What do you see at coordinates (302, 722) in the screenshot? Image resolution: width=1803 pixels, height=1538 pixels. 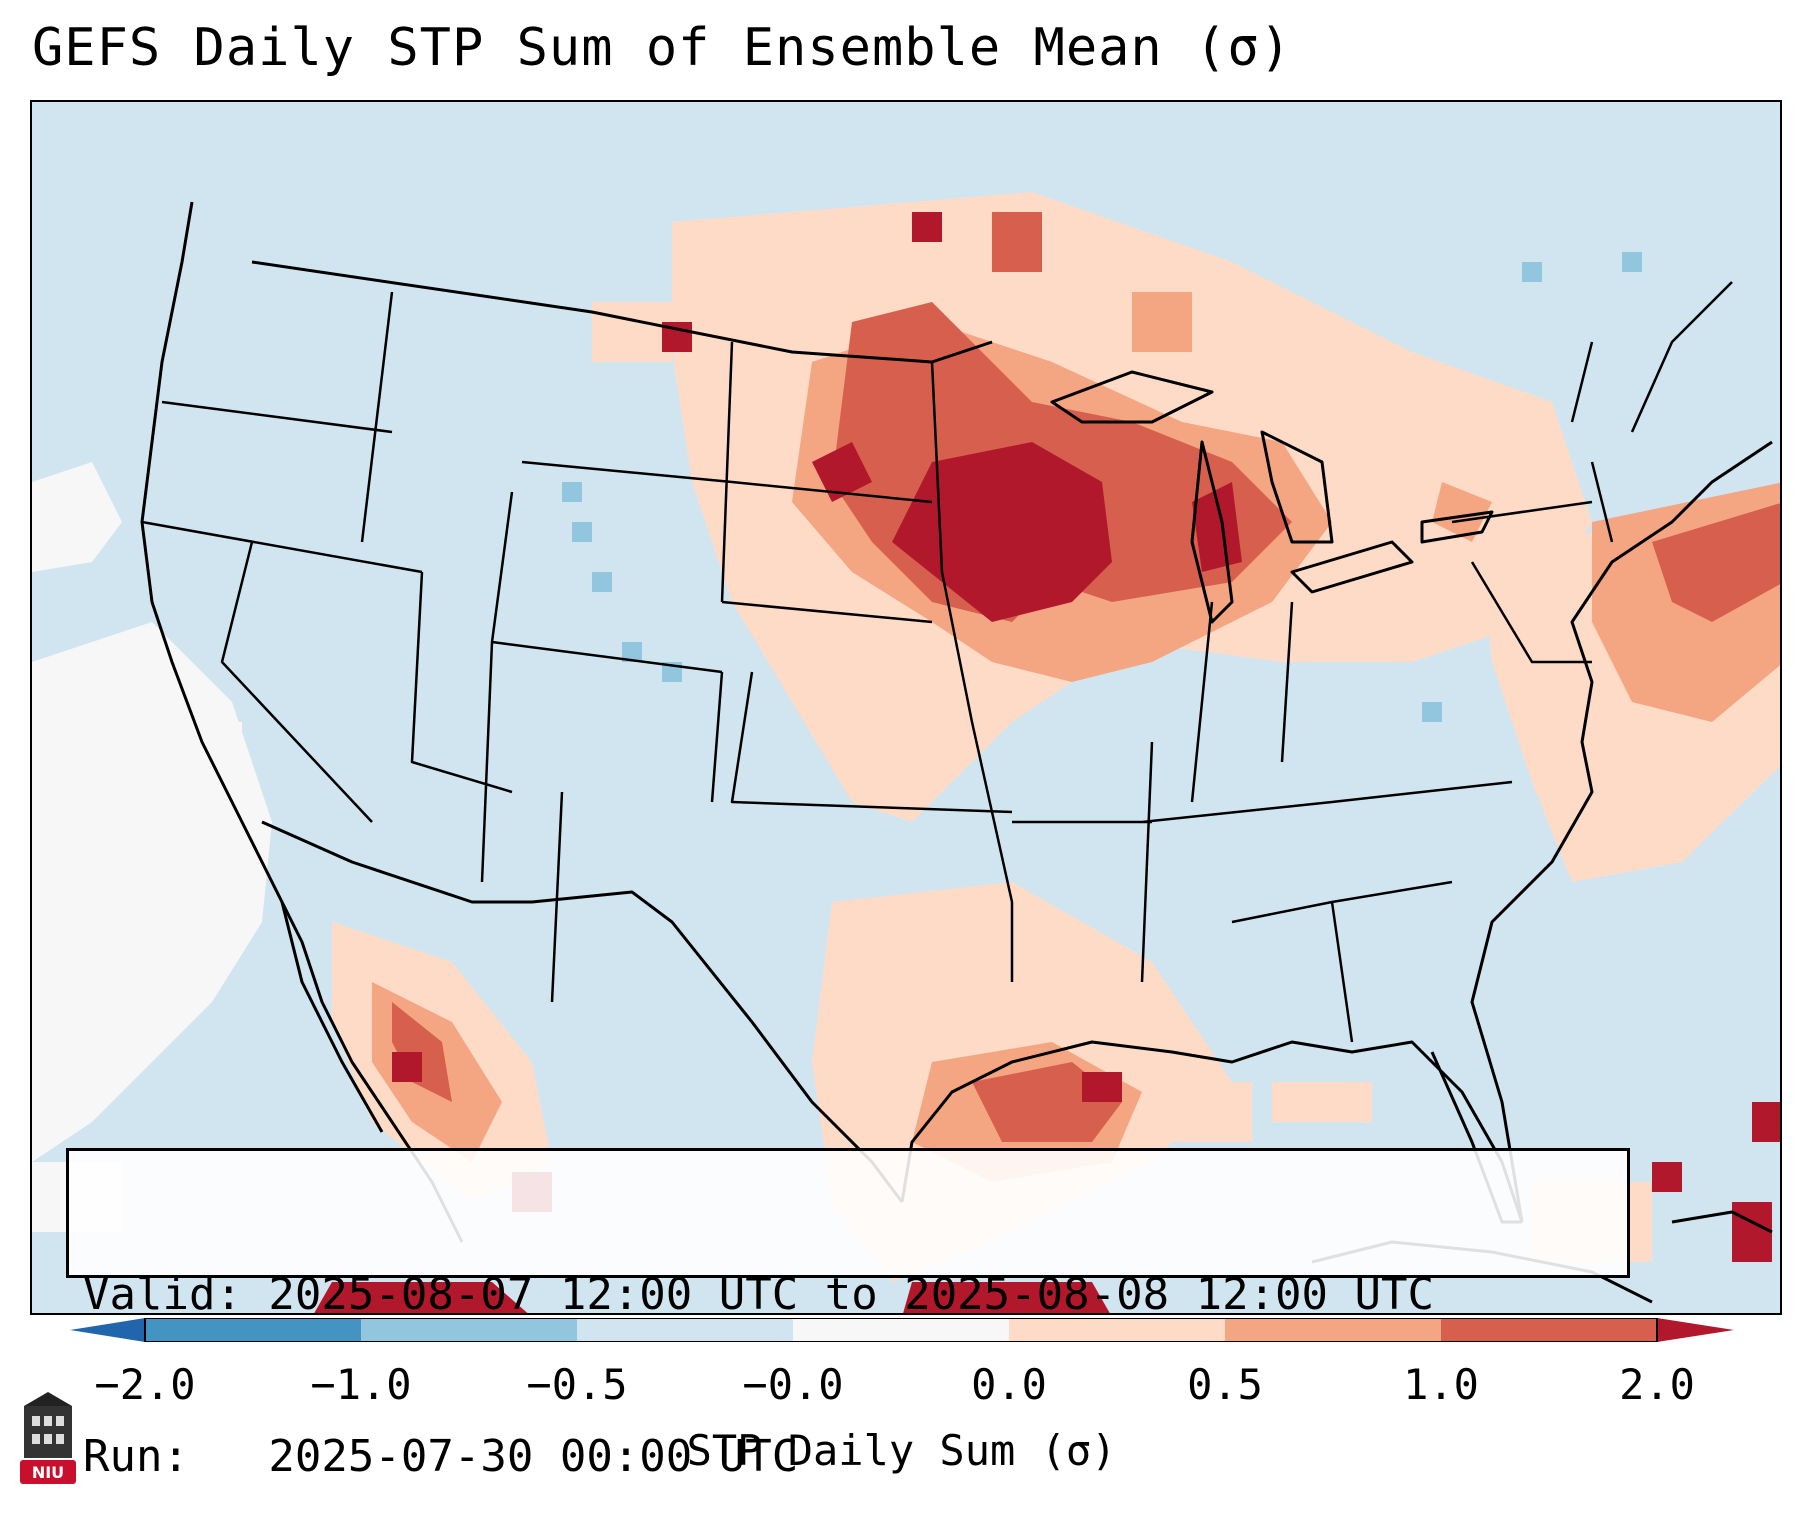 I see `west-coastline` at bounding box center [302, 722].